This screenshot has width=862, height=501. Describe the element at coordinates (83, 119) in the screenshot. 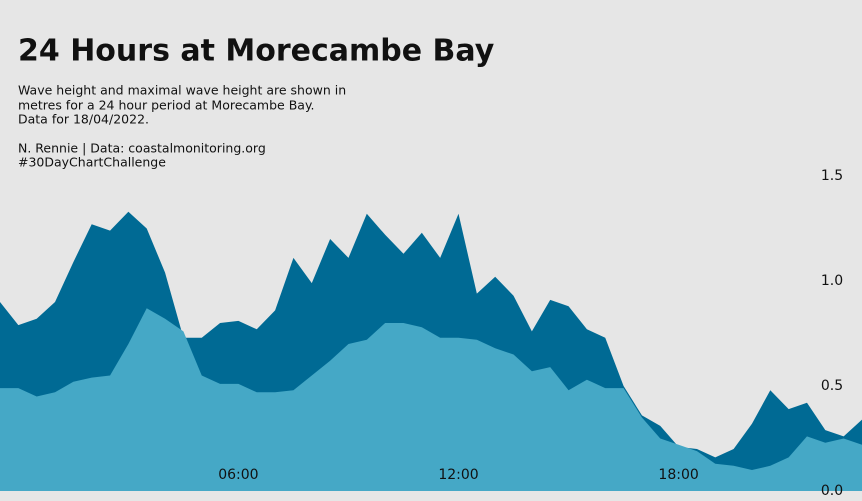

I see `subtitle-line: Data for 18/04/2022.` at that location.